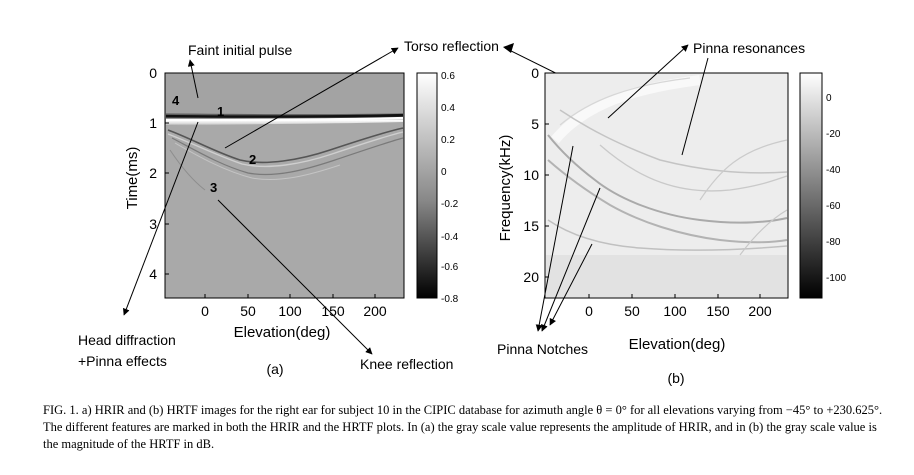 The image size is (914, 475). What do you see at coordinates (284, 119) in the screenshot?
I see `hrir-direct-pulse-bright-line` at bounding box center [284, 119].